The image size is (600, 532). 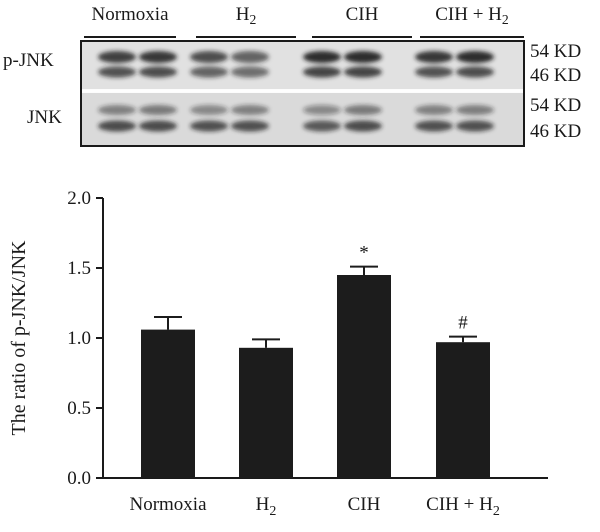 What do you see at coordinates (472, 37) in the screenshot?
I see `blot-group-underline-cih-h2` at bounding box center [472, 37].